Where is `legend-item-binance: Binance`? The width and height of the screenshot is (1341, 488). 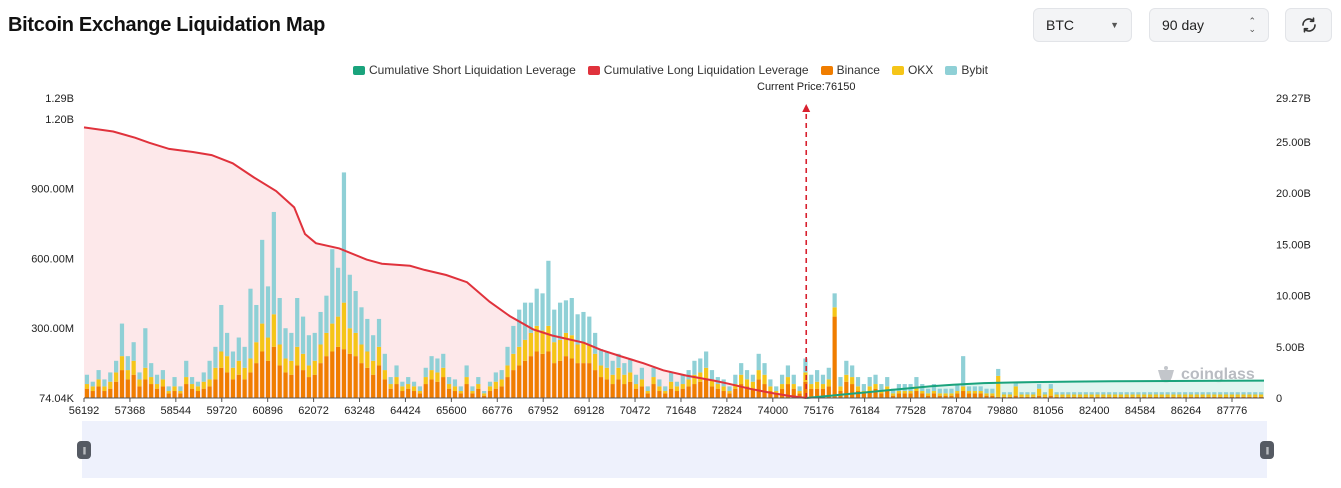
legend-item-binance: Binance is located at coordinates (850, 70).